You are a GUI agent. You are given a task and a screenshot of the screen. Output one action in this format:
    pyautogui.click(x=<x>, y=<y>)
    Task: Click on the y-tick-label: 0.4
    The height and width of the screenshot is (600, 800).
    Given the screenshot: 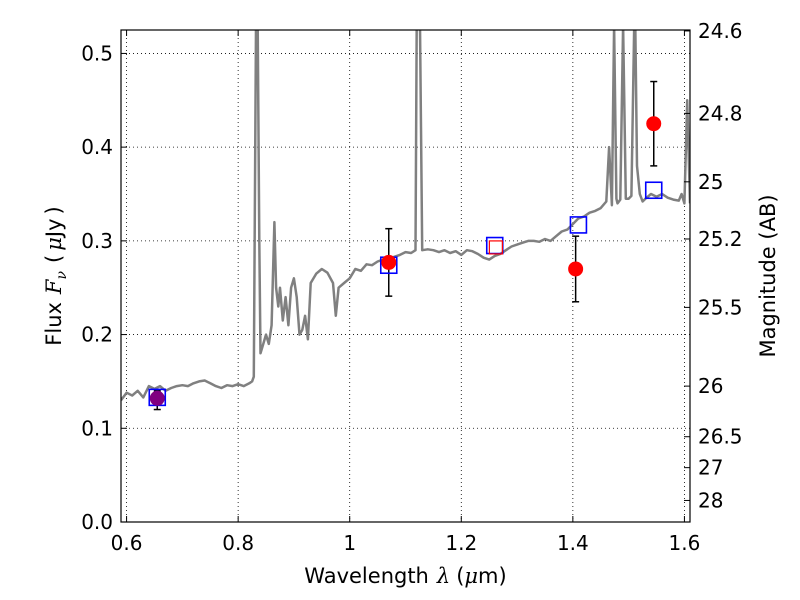 What is the action you would take?
    pyautogui.click(x=97, y=147)
    